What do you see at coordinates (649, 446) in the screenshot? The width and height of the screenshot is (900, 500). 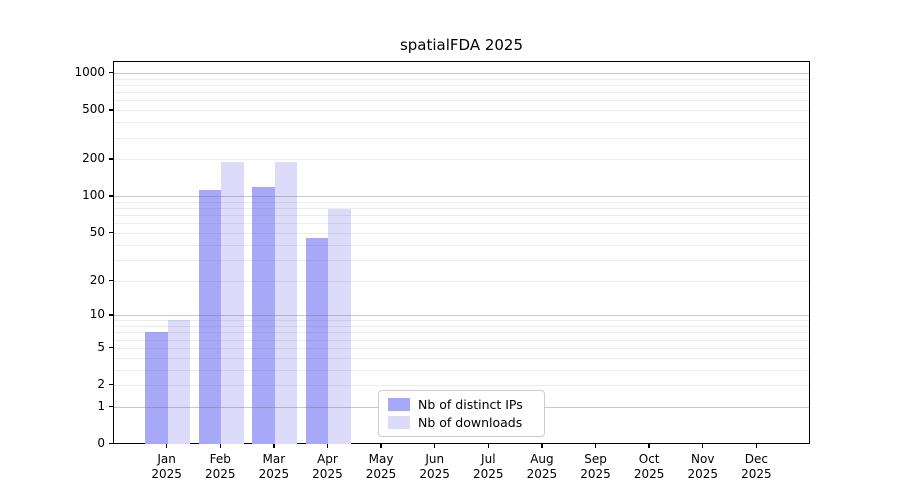 I see `x-tick-oct` at bounding box center [649, 446].